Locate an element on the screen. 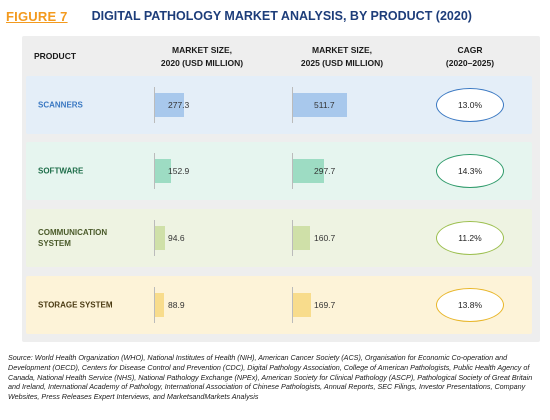 This screenshot has height=420, width=550. product-label-line: SCANNERS is located at coordinates (60, 105).